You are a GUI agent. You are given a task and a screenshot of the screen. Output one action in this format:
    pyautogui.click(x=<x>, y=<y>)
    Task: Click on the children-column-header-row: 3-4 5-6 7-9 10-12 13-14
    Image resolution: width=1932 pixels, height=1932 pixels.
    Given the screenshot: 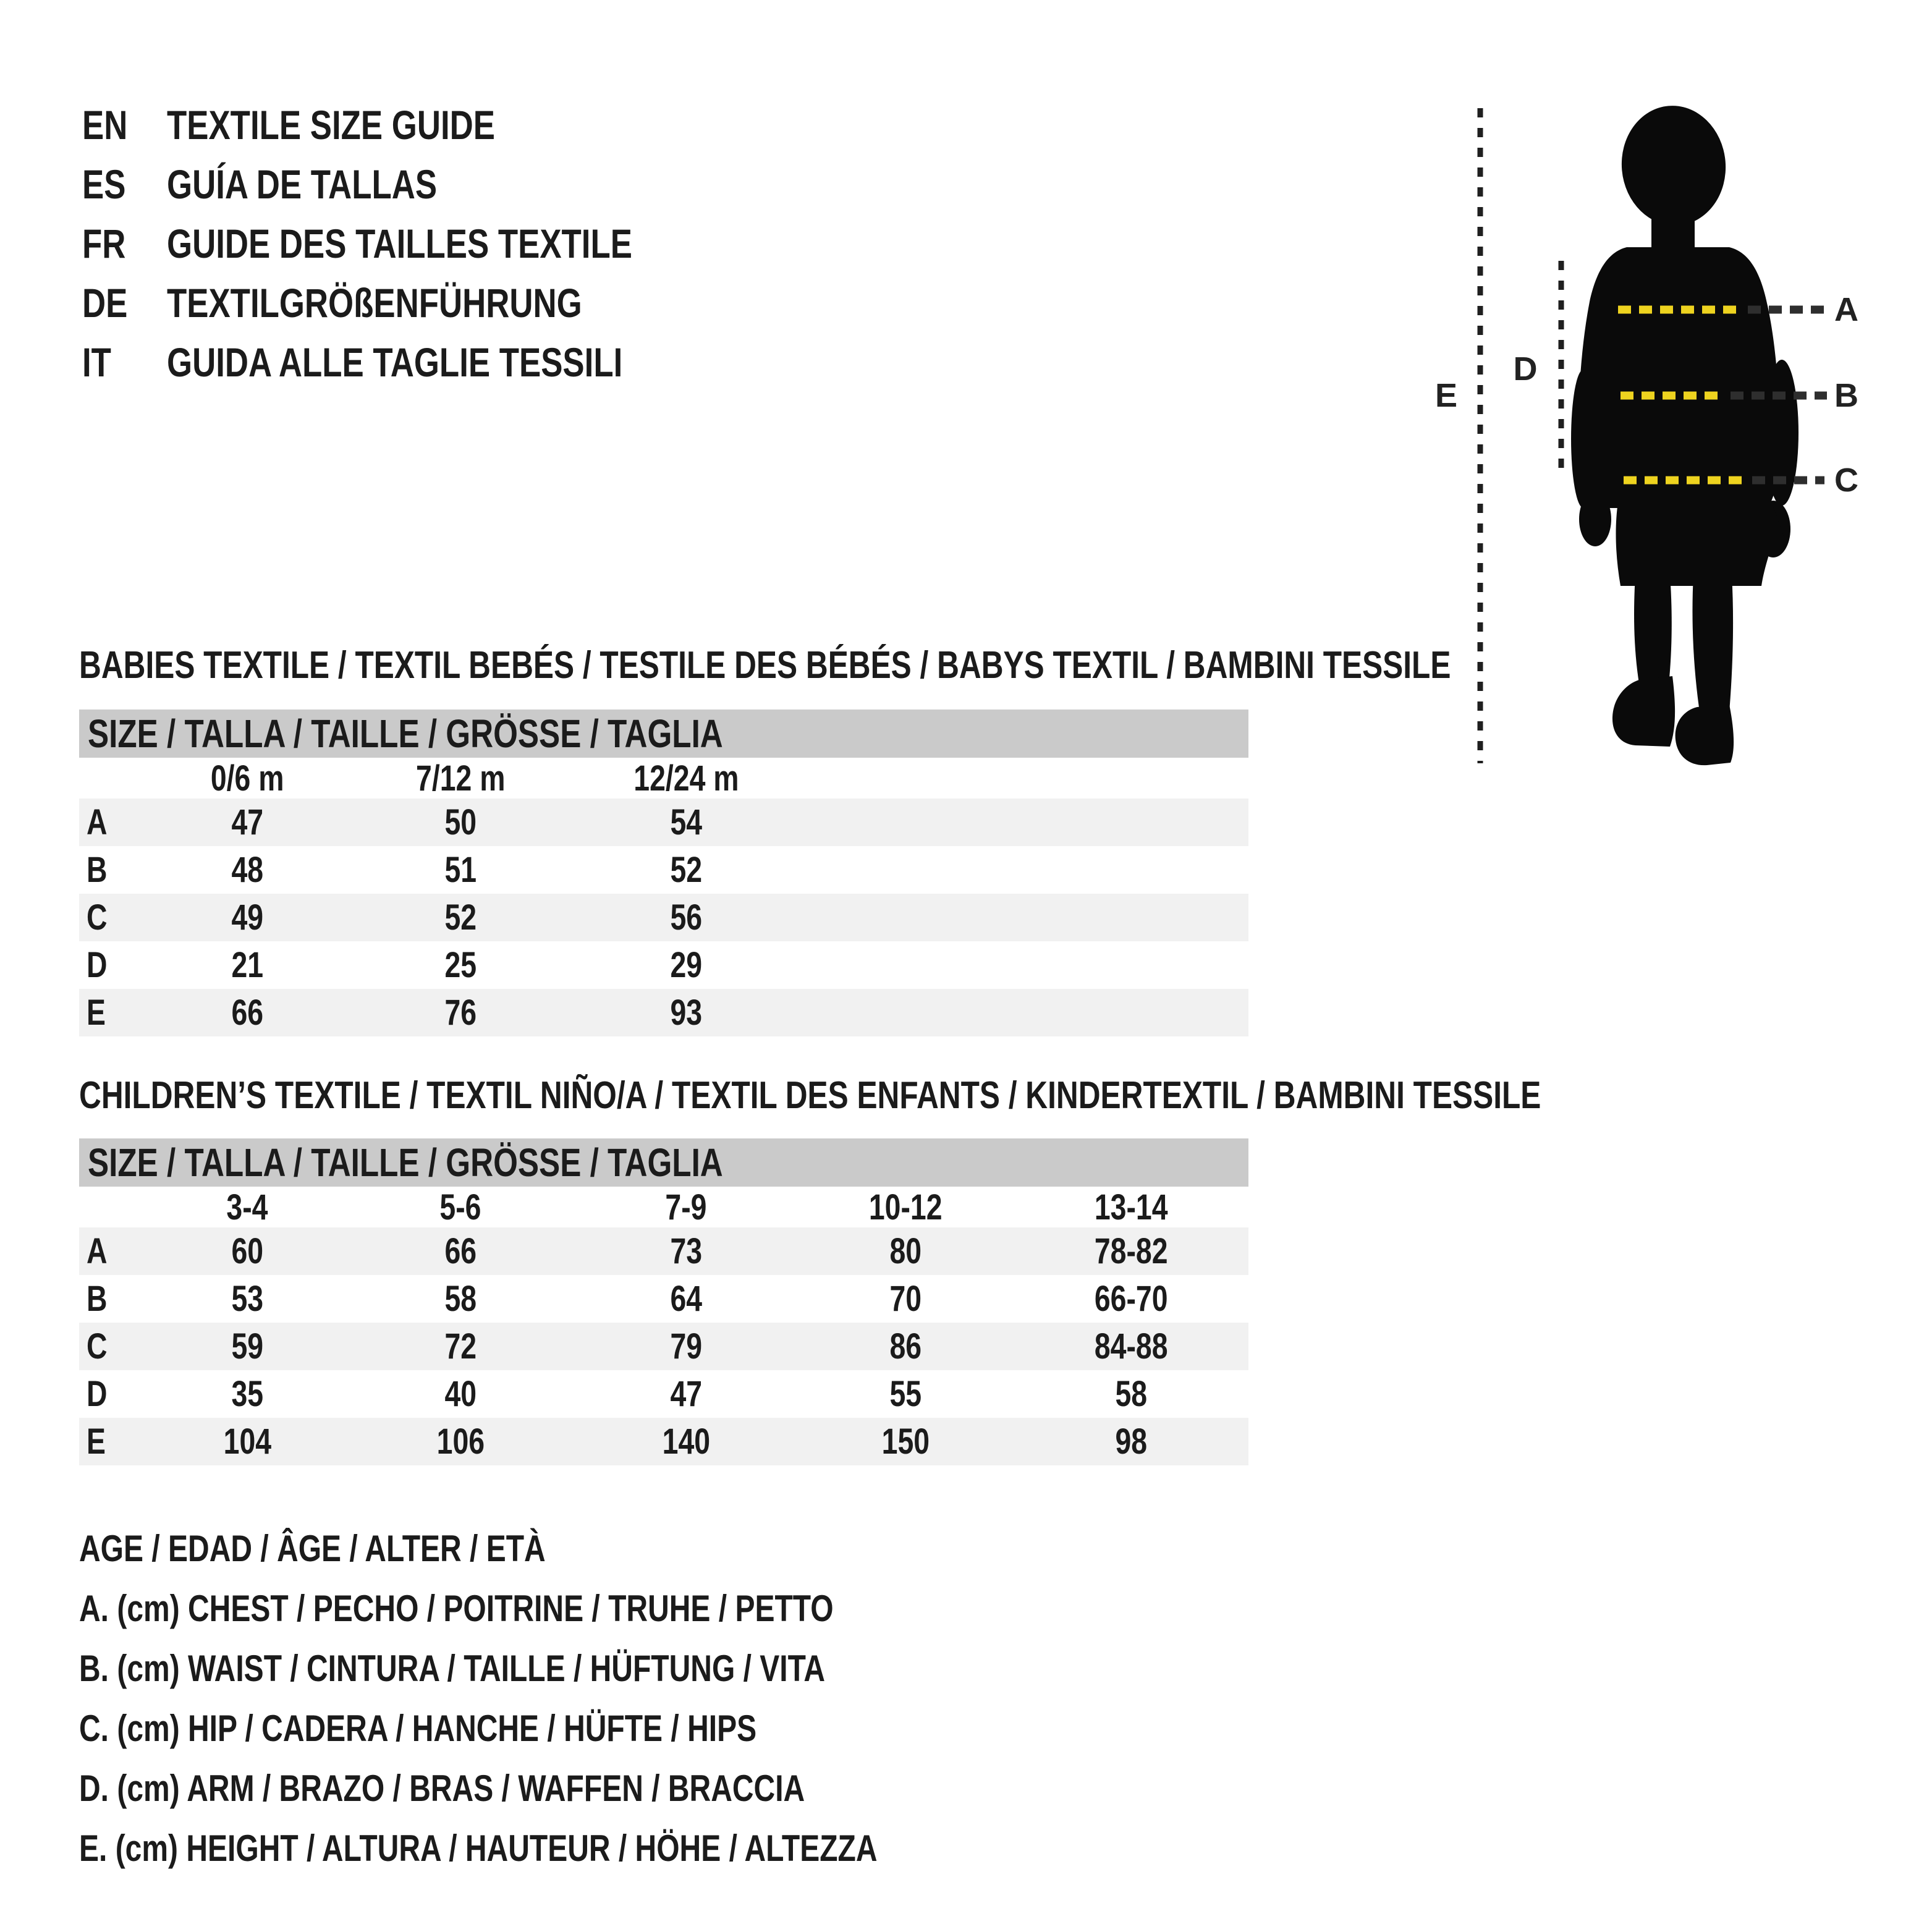 What is the action you would take?
    pyautogui.click(x=663, y=1207)
    